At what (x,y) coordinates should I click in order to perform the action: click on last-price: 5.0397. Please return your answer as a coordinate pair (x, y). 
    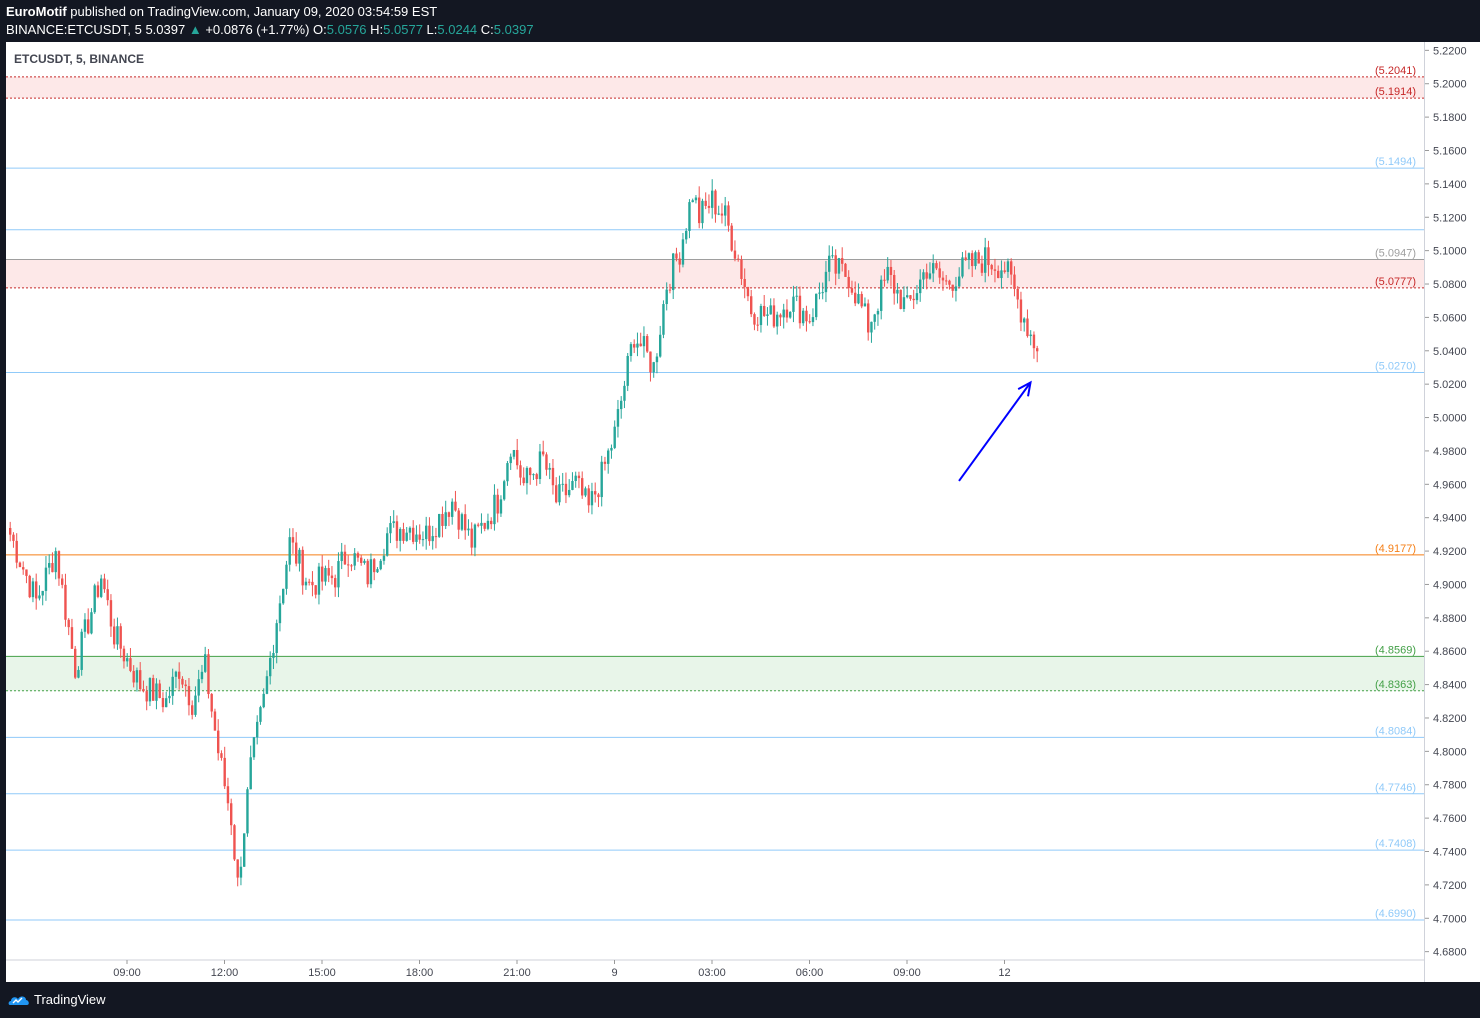
    Looking at the image, I should click on (165, 29).